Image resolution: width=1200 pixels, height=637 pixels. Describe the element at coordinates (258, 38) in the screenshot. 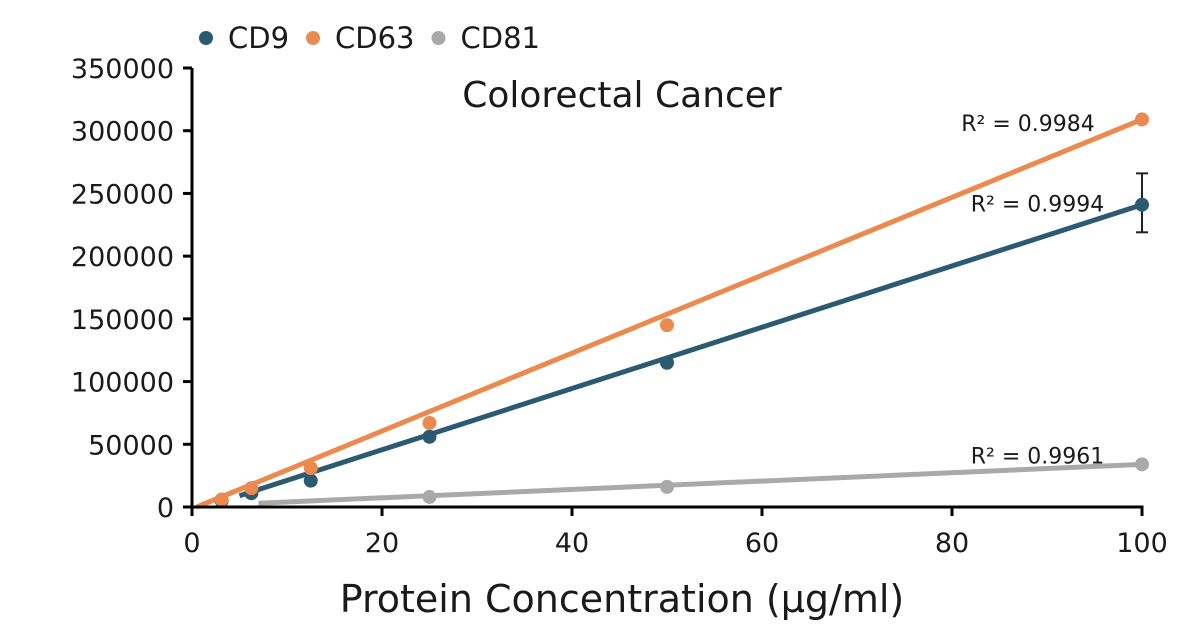

I see `legend-label-cd9: CD9` at that location.